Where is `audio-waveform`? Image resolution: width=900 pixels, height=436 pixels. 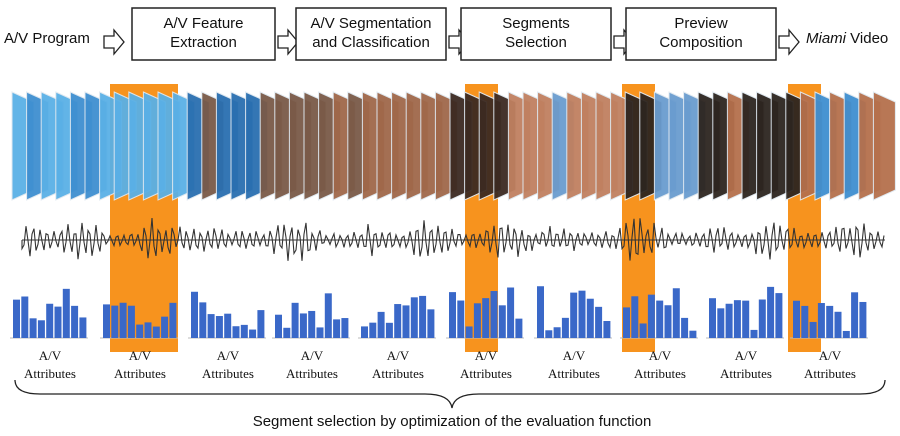
audio-waveform is located at coordinates (453, 239).